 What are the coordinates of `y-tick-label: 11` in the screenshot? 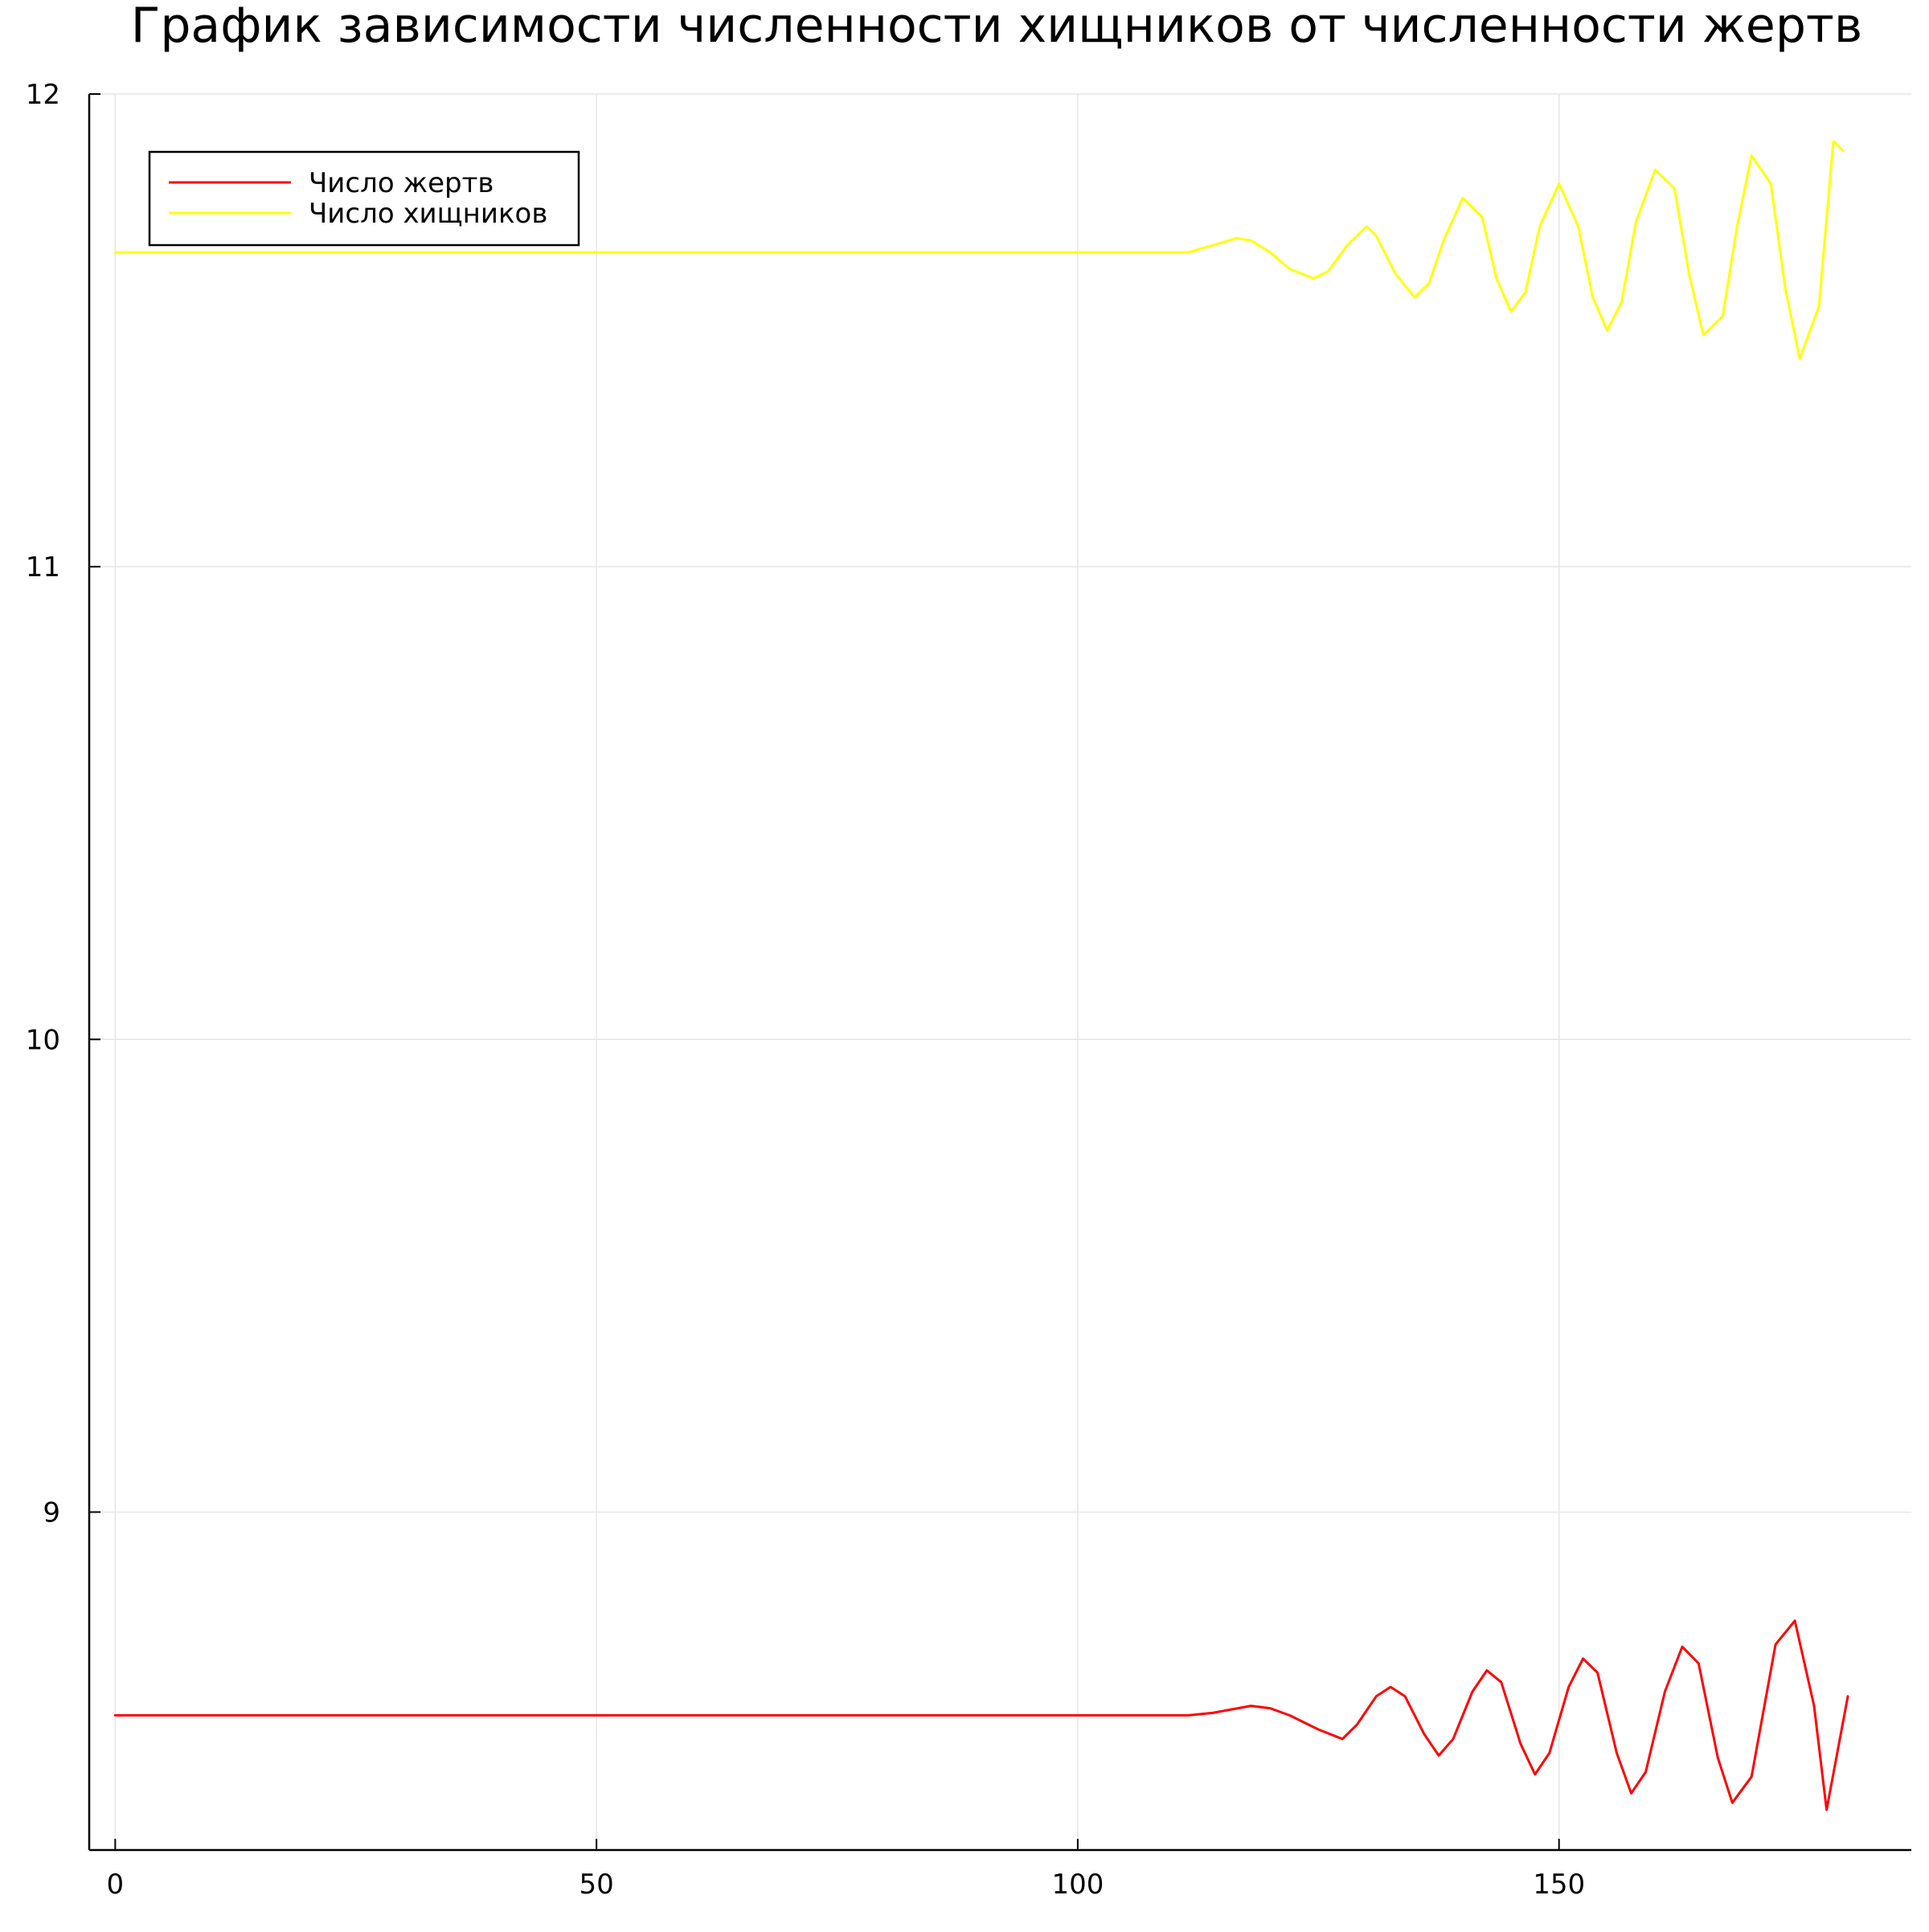 It's located at (43, 567).